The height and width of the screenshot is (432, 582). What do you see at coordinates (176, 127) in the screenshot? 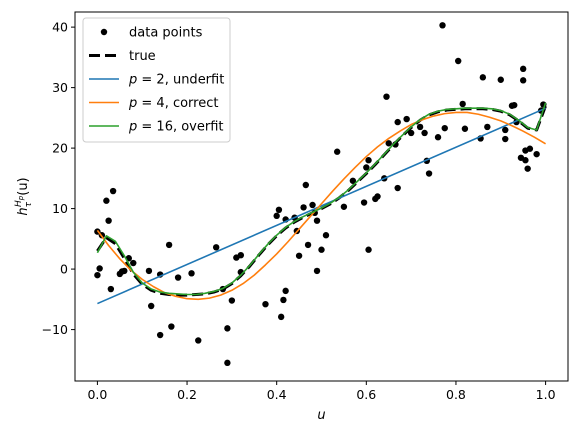
I see `legend-label: p = 16, overfit` at bounding box center [176, 127].